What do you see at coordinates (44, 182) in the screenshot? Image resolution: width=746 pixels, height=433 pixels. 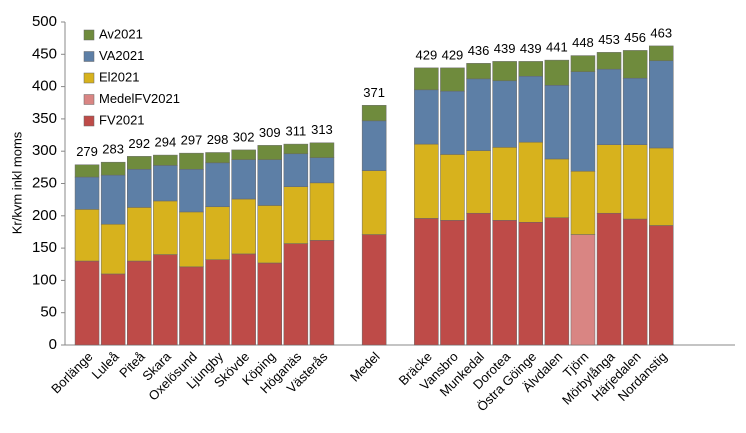 I see `y-tick-label: 250` at bounding box center [44, 182].